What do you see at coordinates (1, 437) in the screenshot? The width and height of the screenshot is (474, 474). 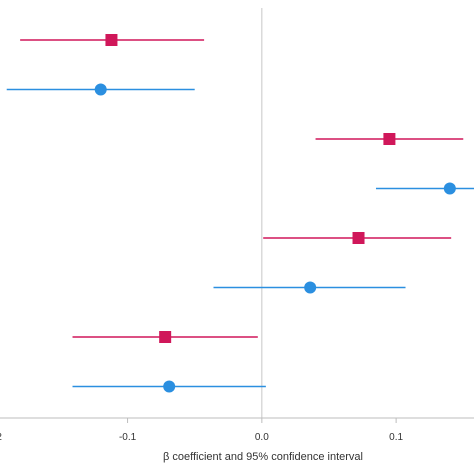 I see `x-tick-label: -0.2` at bounding box center [1, 437].